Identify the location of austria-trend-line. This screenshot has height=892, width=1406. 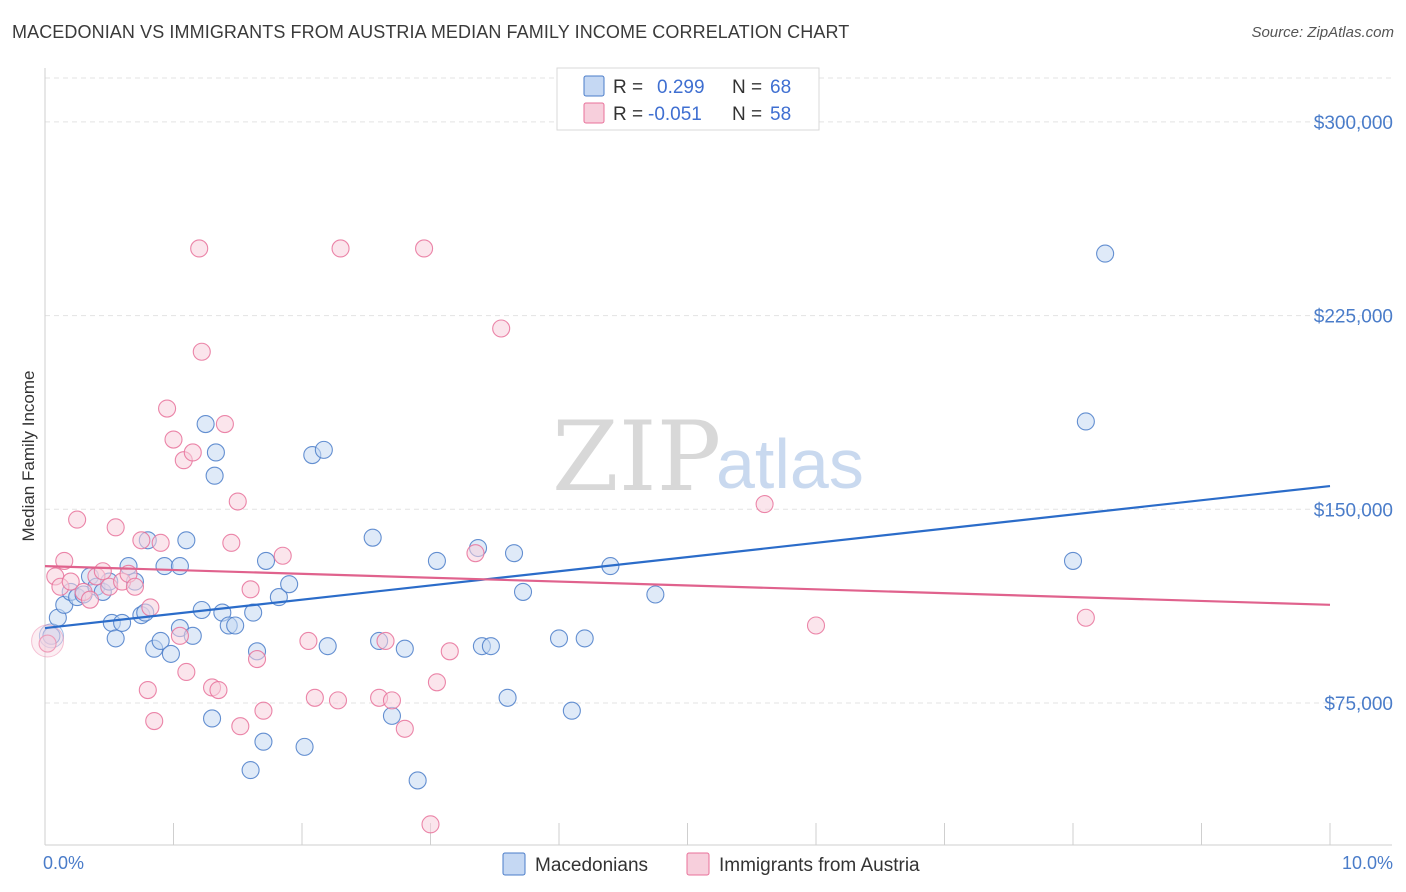
(687, 585).